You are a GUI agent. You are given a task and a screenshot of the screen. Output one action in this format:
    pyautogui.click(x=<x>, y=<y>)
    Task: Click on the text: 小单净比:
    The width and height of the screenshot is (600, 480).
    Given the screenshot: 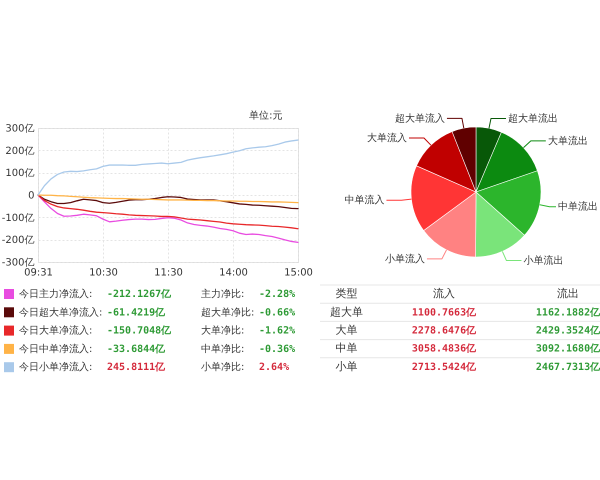 What is the action you would take?
    pyautogui.click(x=222, y=367)
    